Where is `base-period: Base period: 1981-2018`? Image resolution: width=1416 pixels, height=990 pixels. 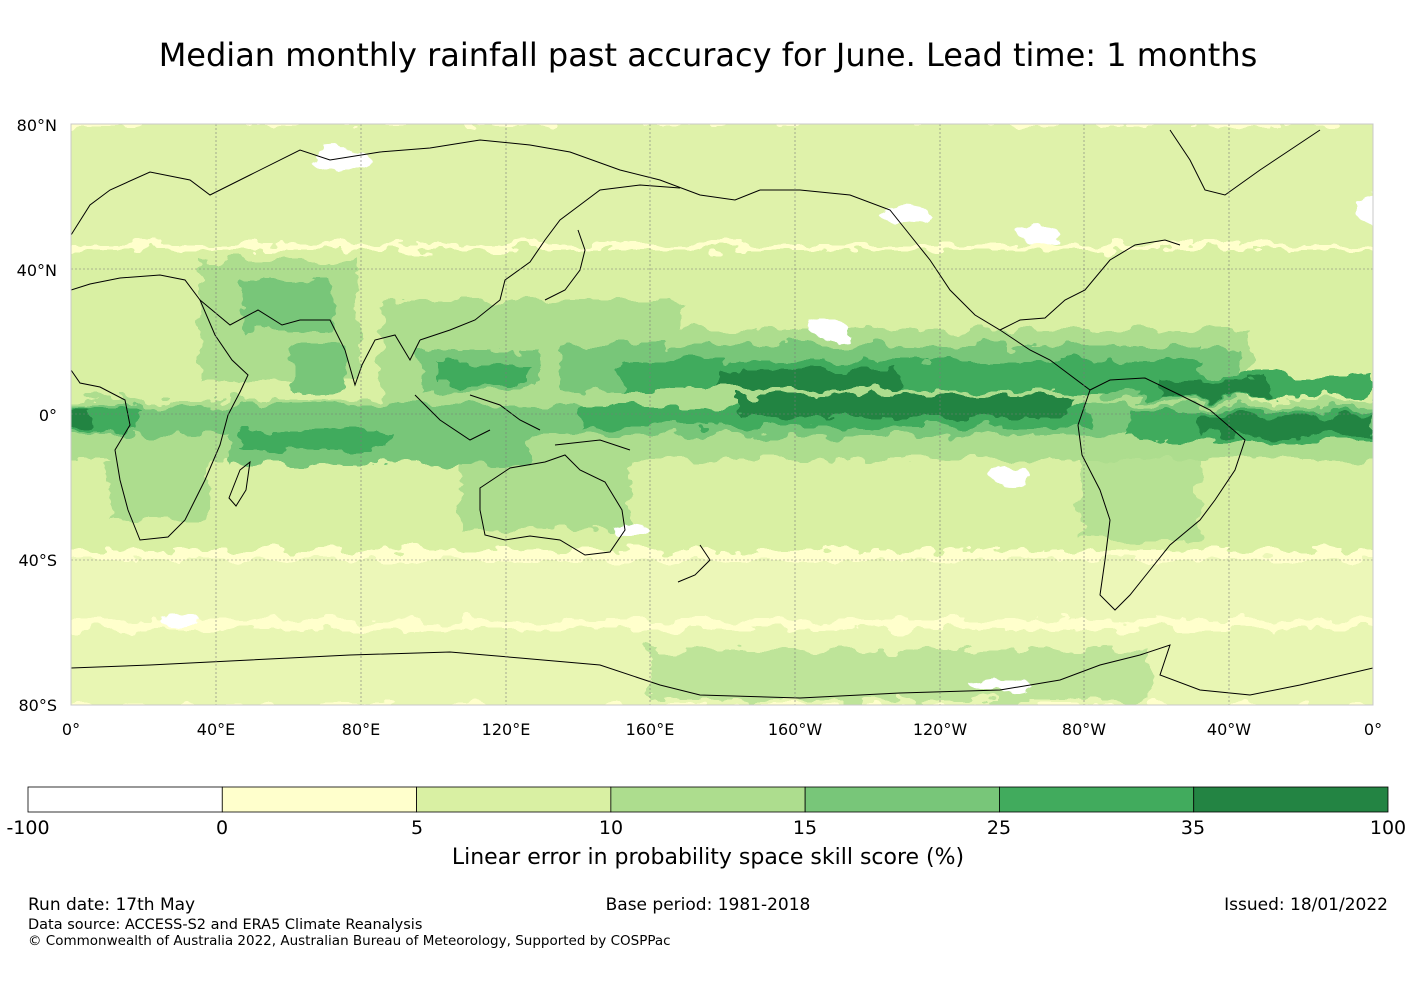
base-period: Base period: 1981-2018 is located at coordinates (708, 905).